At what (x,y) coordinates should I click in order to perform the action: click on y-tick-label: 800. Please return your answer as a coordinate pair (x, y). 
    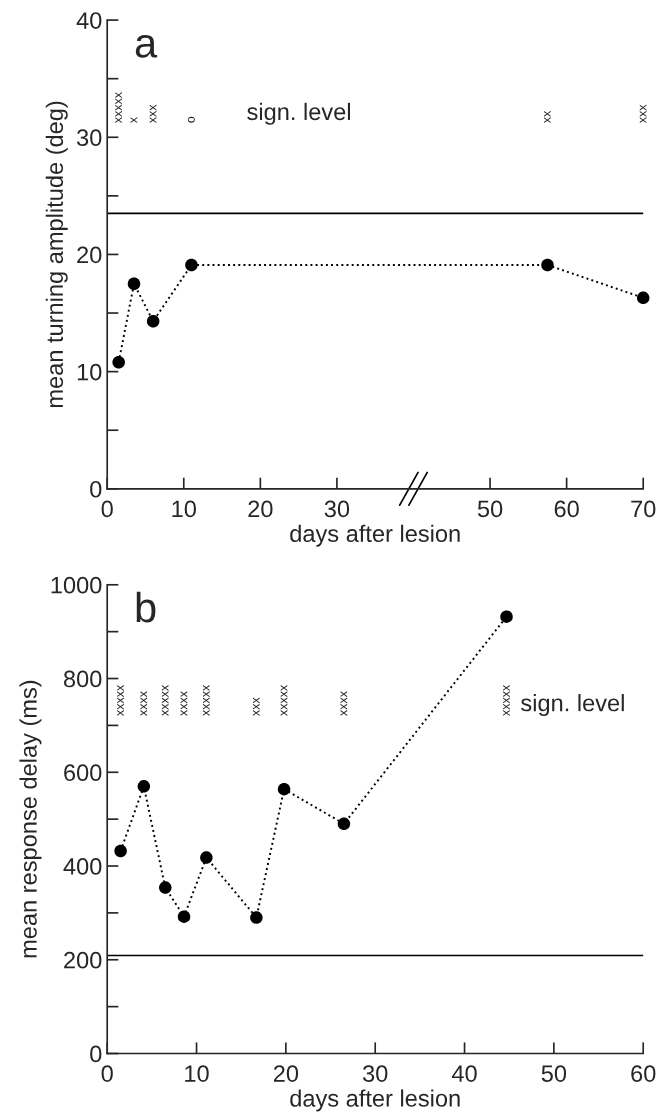
    Looking at the image, I should click on (82, 679).